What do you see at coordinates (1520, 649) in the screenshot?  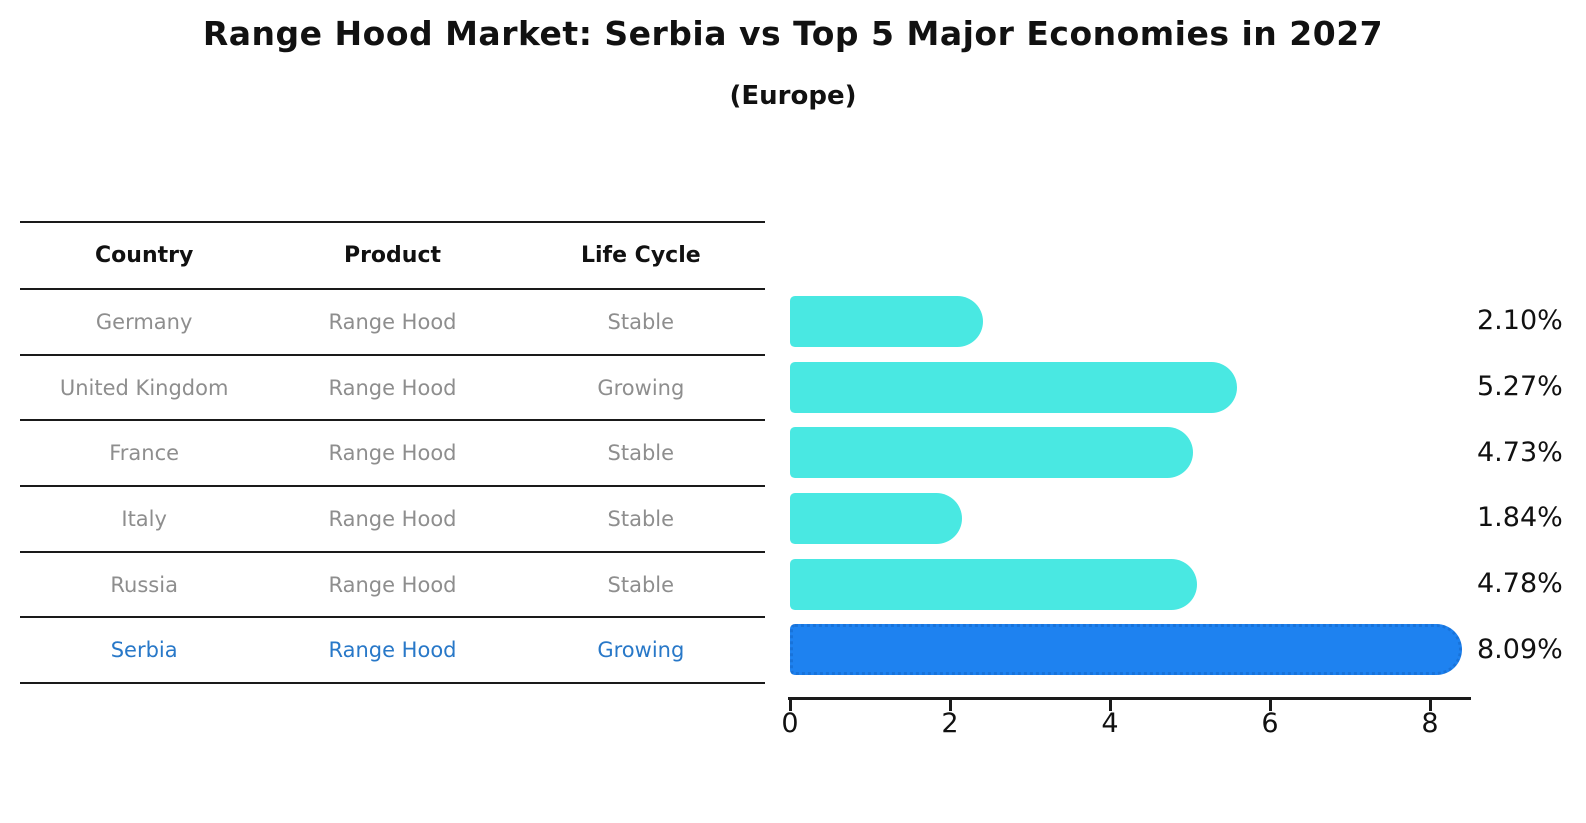 I see `value-label-serbia: 8.09%` at bounding box center [1520, 649].